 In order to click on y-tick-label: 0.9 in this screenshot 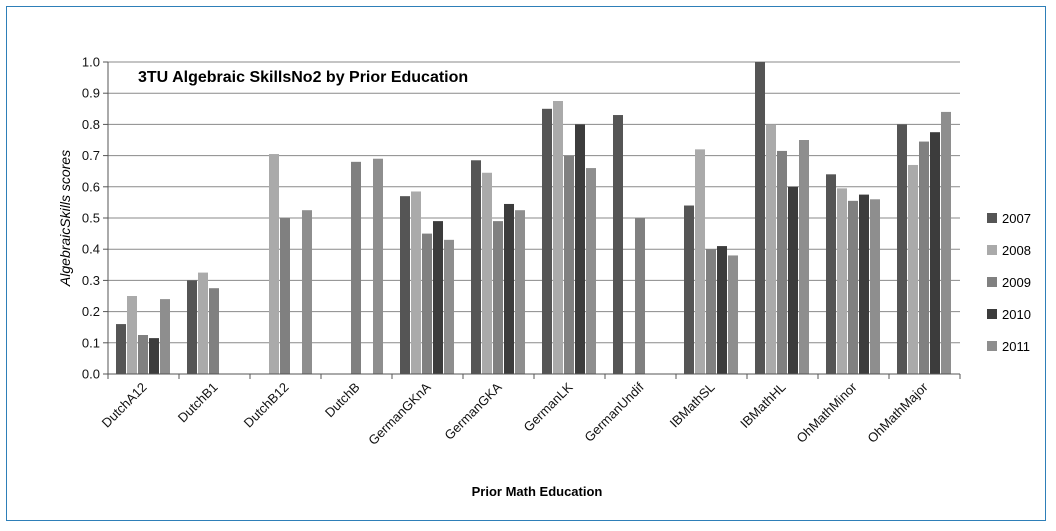, I will do `click(91, 93)`.